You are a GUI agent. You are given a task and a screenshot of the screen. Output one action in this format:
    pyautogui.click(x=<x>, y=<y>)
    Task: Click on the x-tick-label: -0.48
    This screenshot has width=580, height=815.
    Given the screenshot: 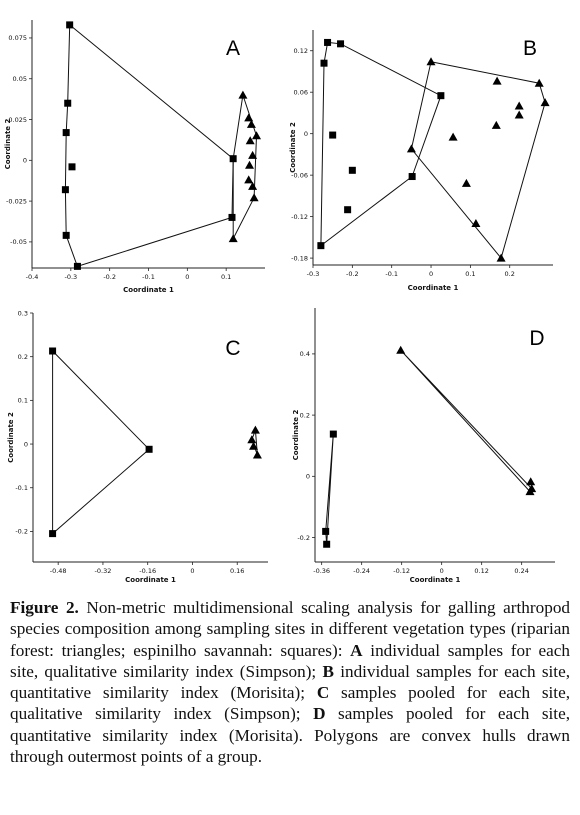 What is the action you would take?
    pyautogui.click(x=58, y=571)
    